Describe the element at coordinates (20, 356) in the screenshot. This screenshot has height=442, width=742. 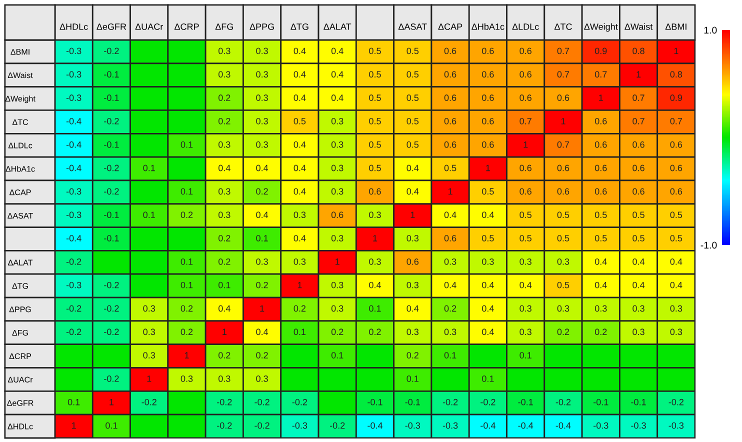
I see `y-tick-label: ΔCRP` at that location.